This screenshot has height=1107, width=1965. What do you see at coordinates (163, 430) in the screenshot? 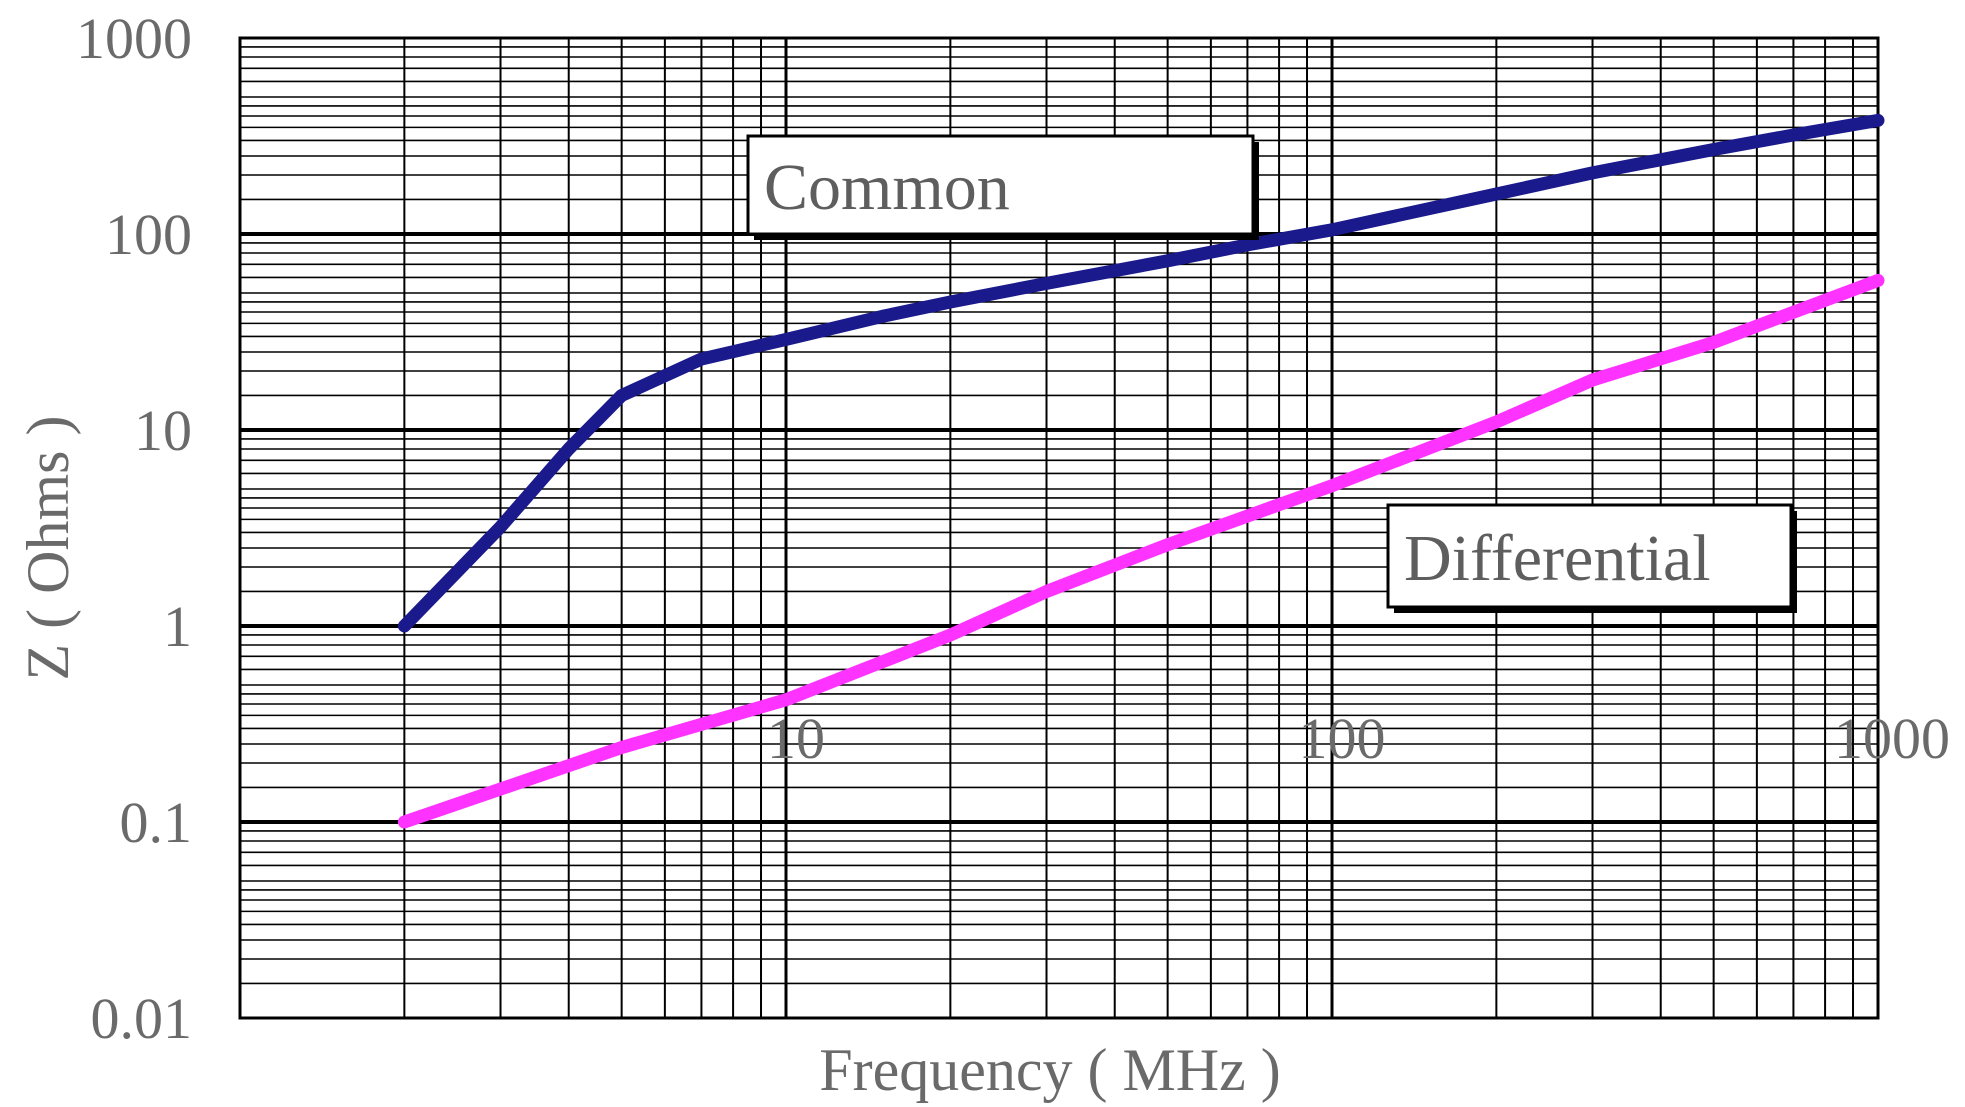
I see `y-tick-label: 10` at bounding box center [163, 430].